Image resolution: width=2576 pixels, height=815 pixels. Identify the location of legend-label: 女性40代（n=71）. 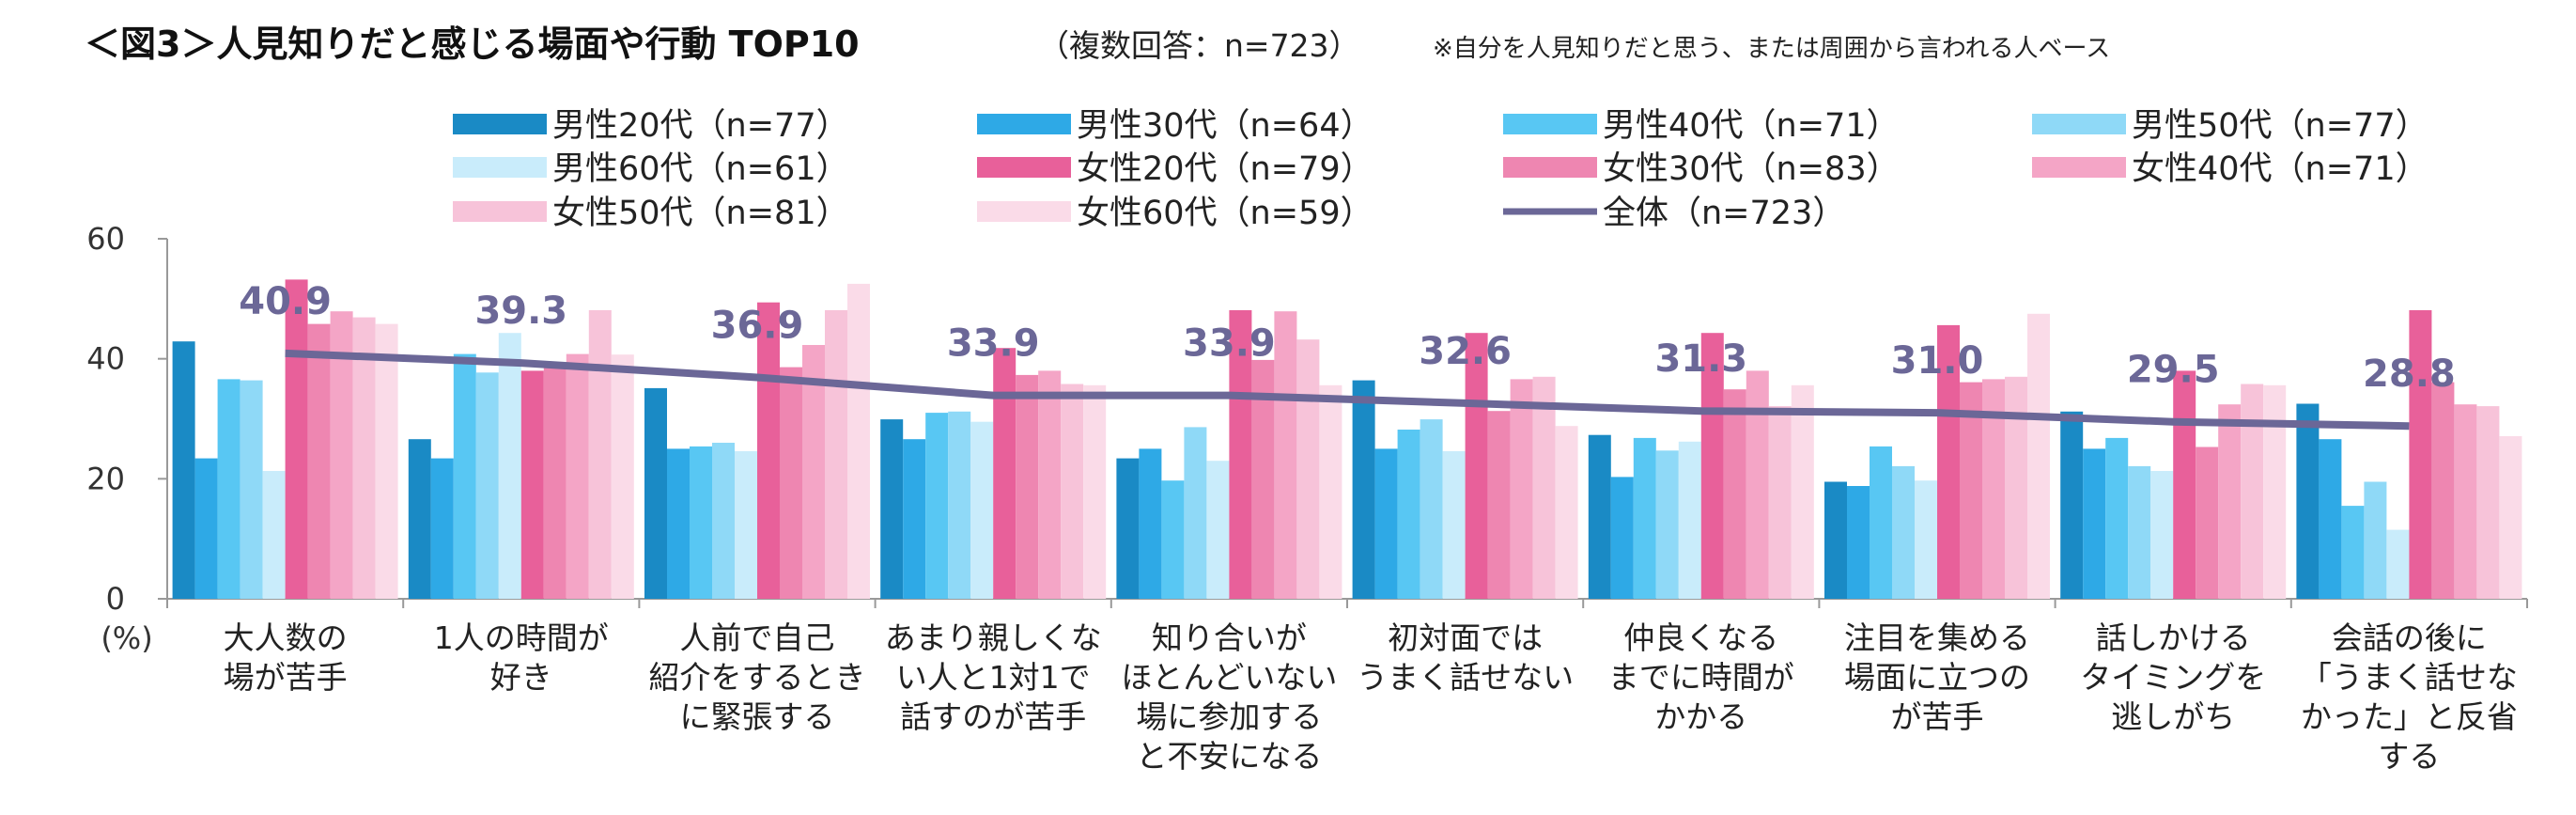
(2281, 169).